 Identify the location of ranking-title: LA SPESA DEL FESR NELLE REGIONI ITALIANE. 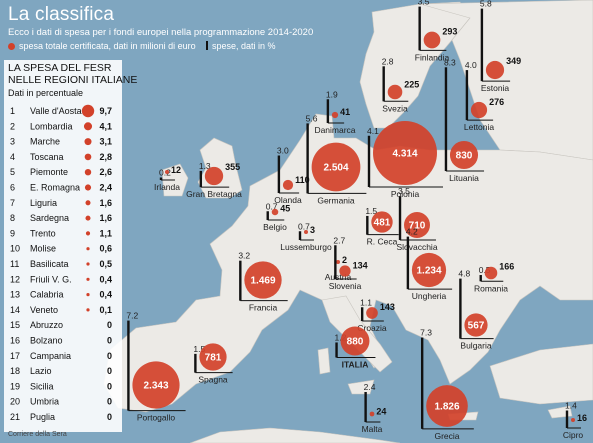
(72, 74).